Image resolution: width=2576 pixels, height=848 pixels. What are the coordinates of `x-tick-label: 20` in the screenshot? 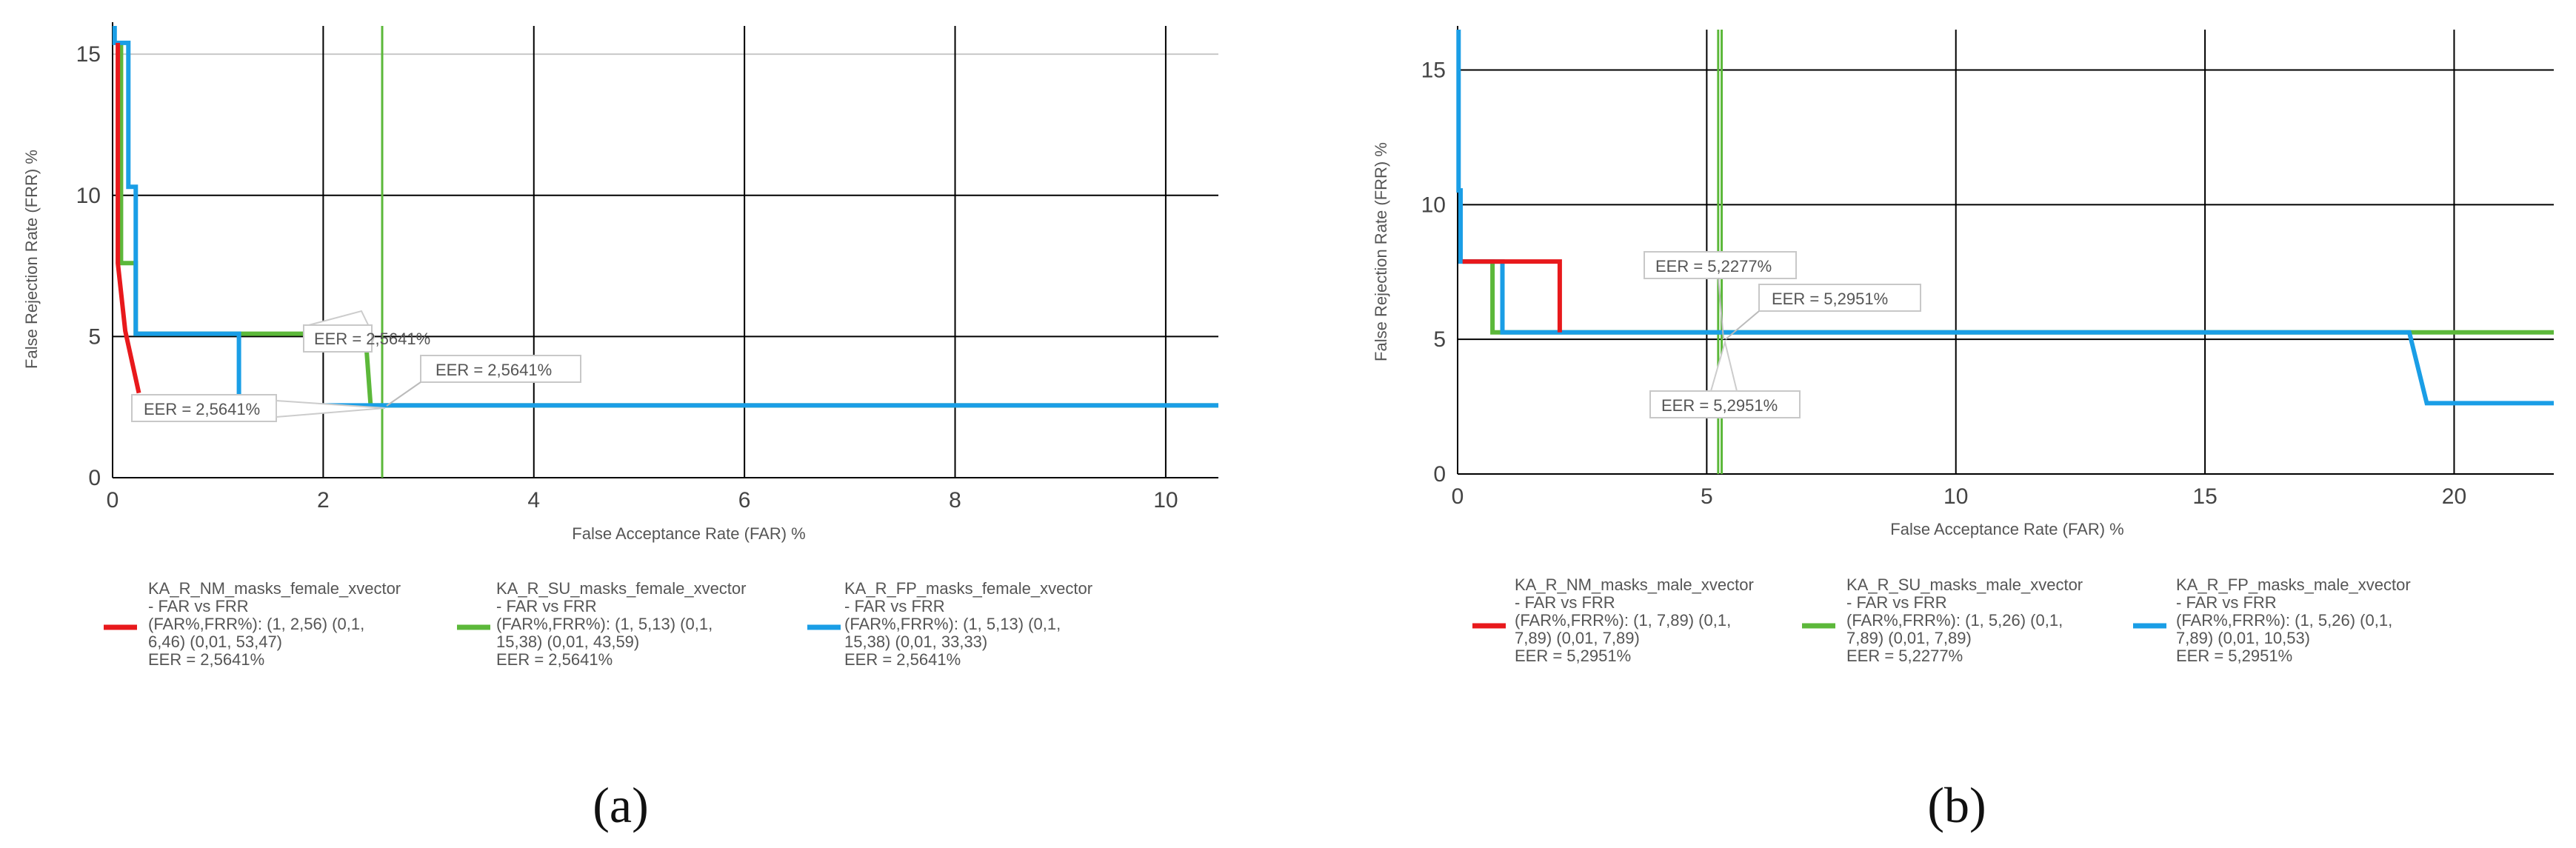 It's located at (2454, 497).